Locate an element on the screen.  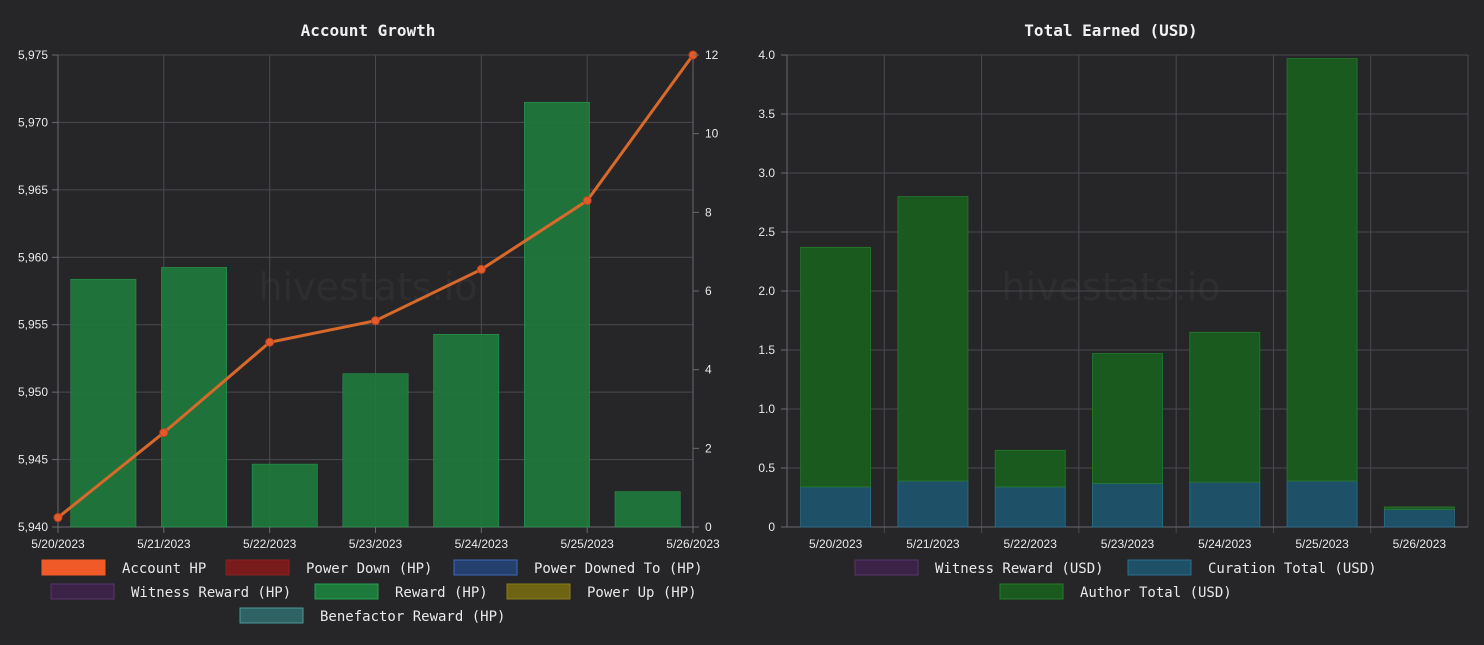
legend-label: Reward (HP) is located at coordinates (441, 593).